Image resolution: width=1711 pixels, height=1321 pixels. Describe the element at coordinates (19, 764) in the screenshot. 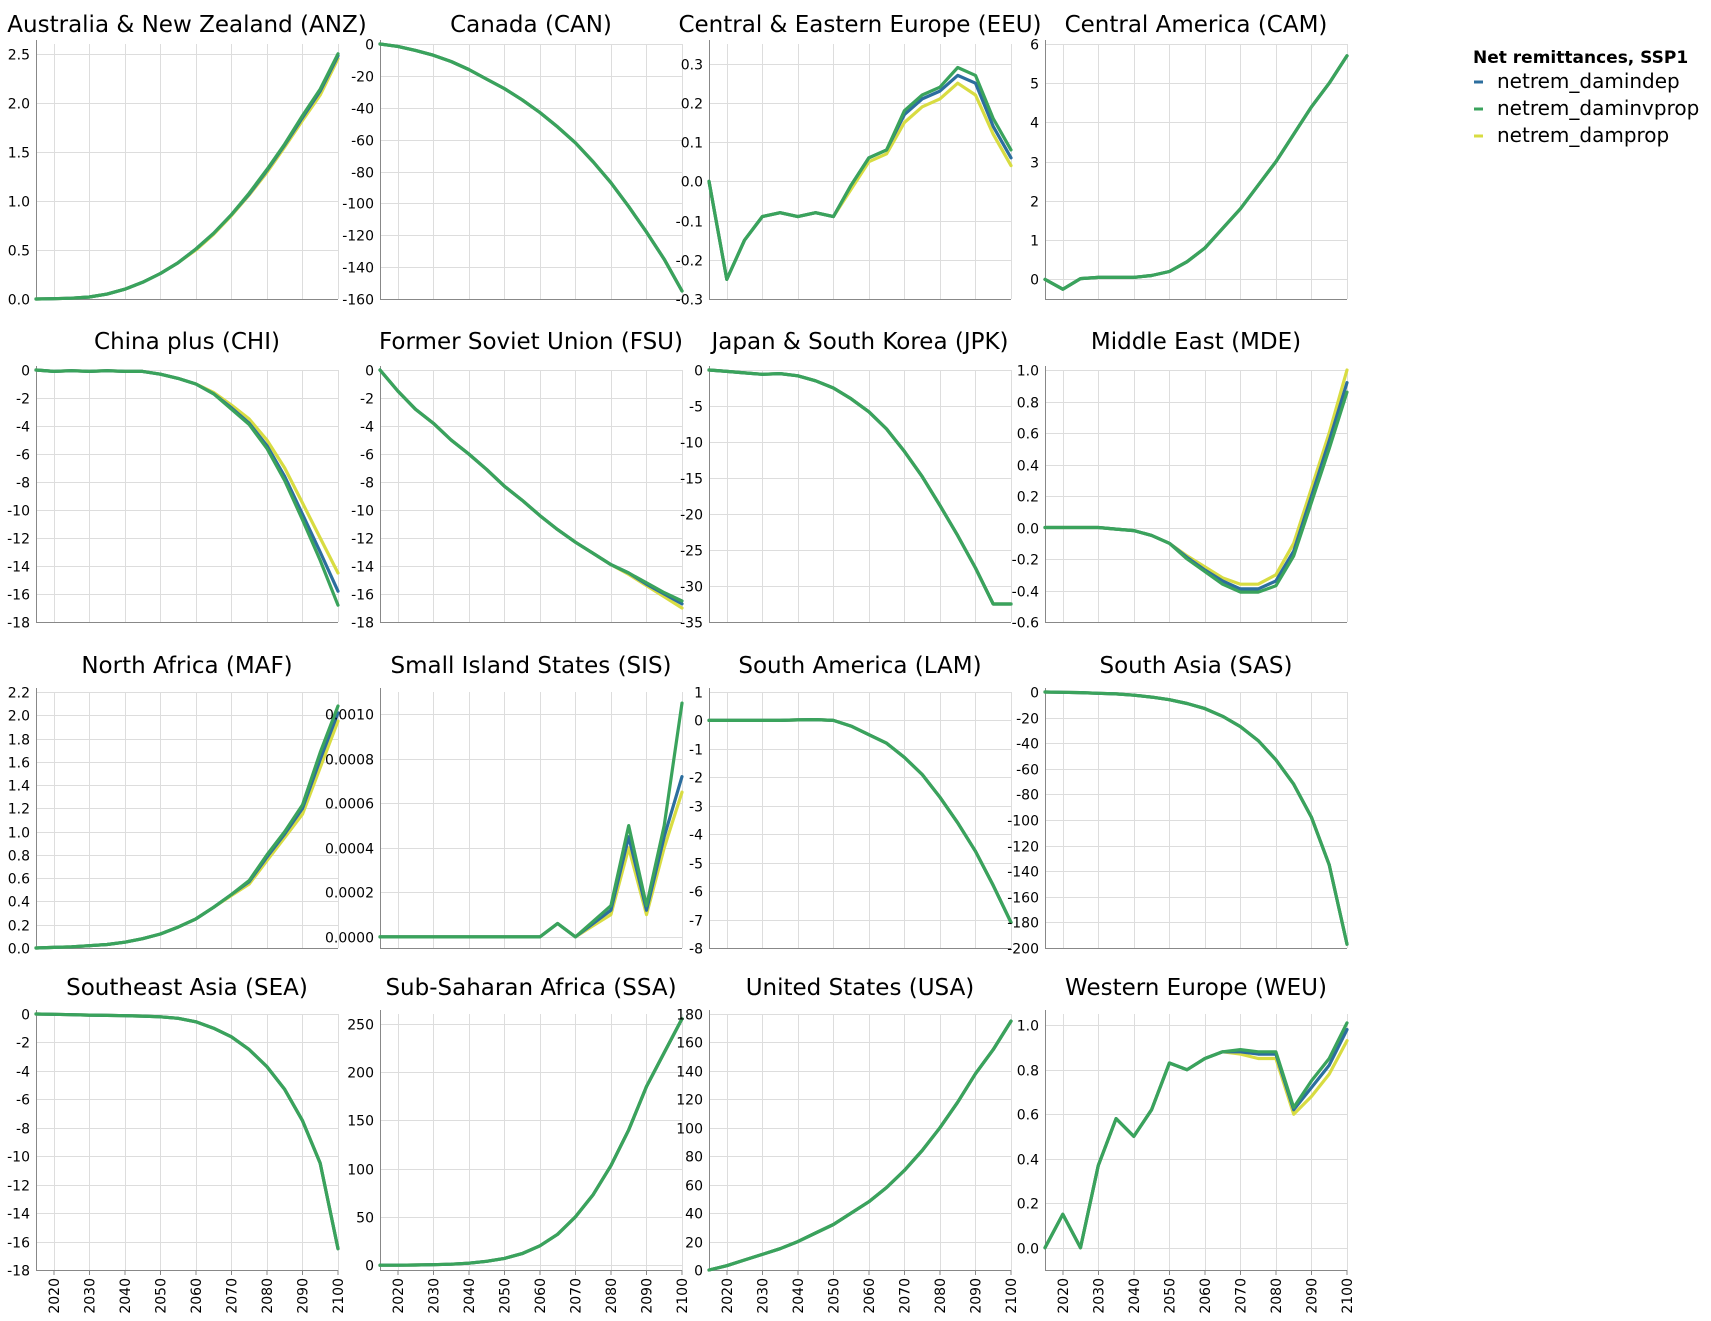

I see `y-tick-label: 1.6` at that location.